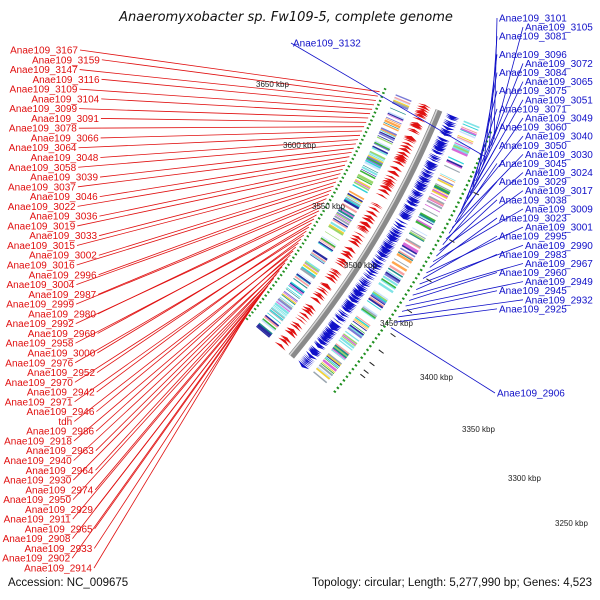  What do you see at coordinates (41, 246) in the screenshot?
I see `left-gene-label: Anae109_3015` at bounding box center [41, 246].